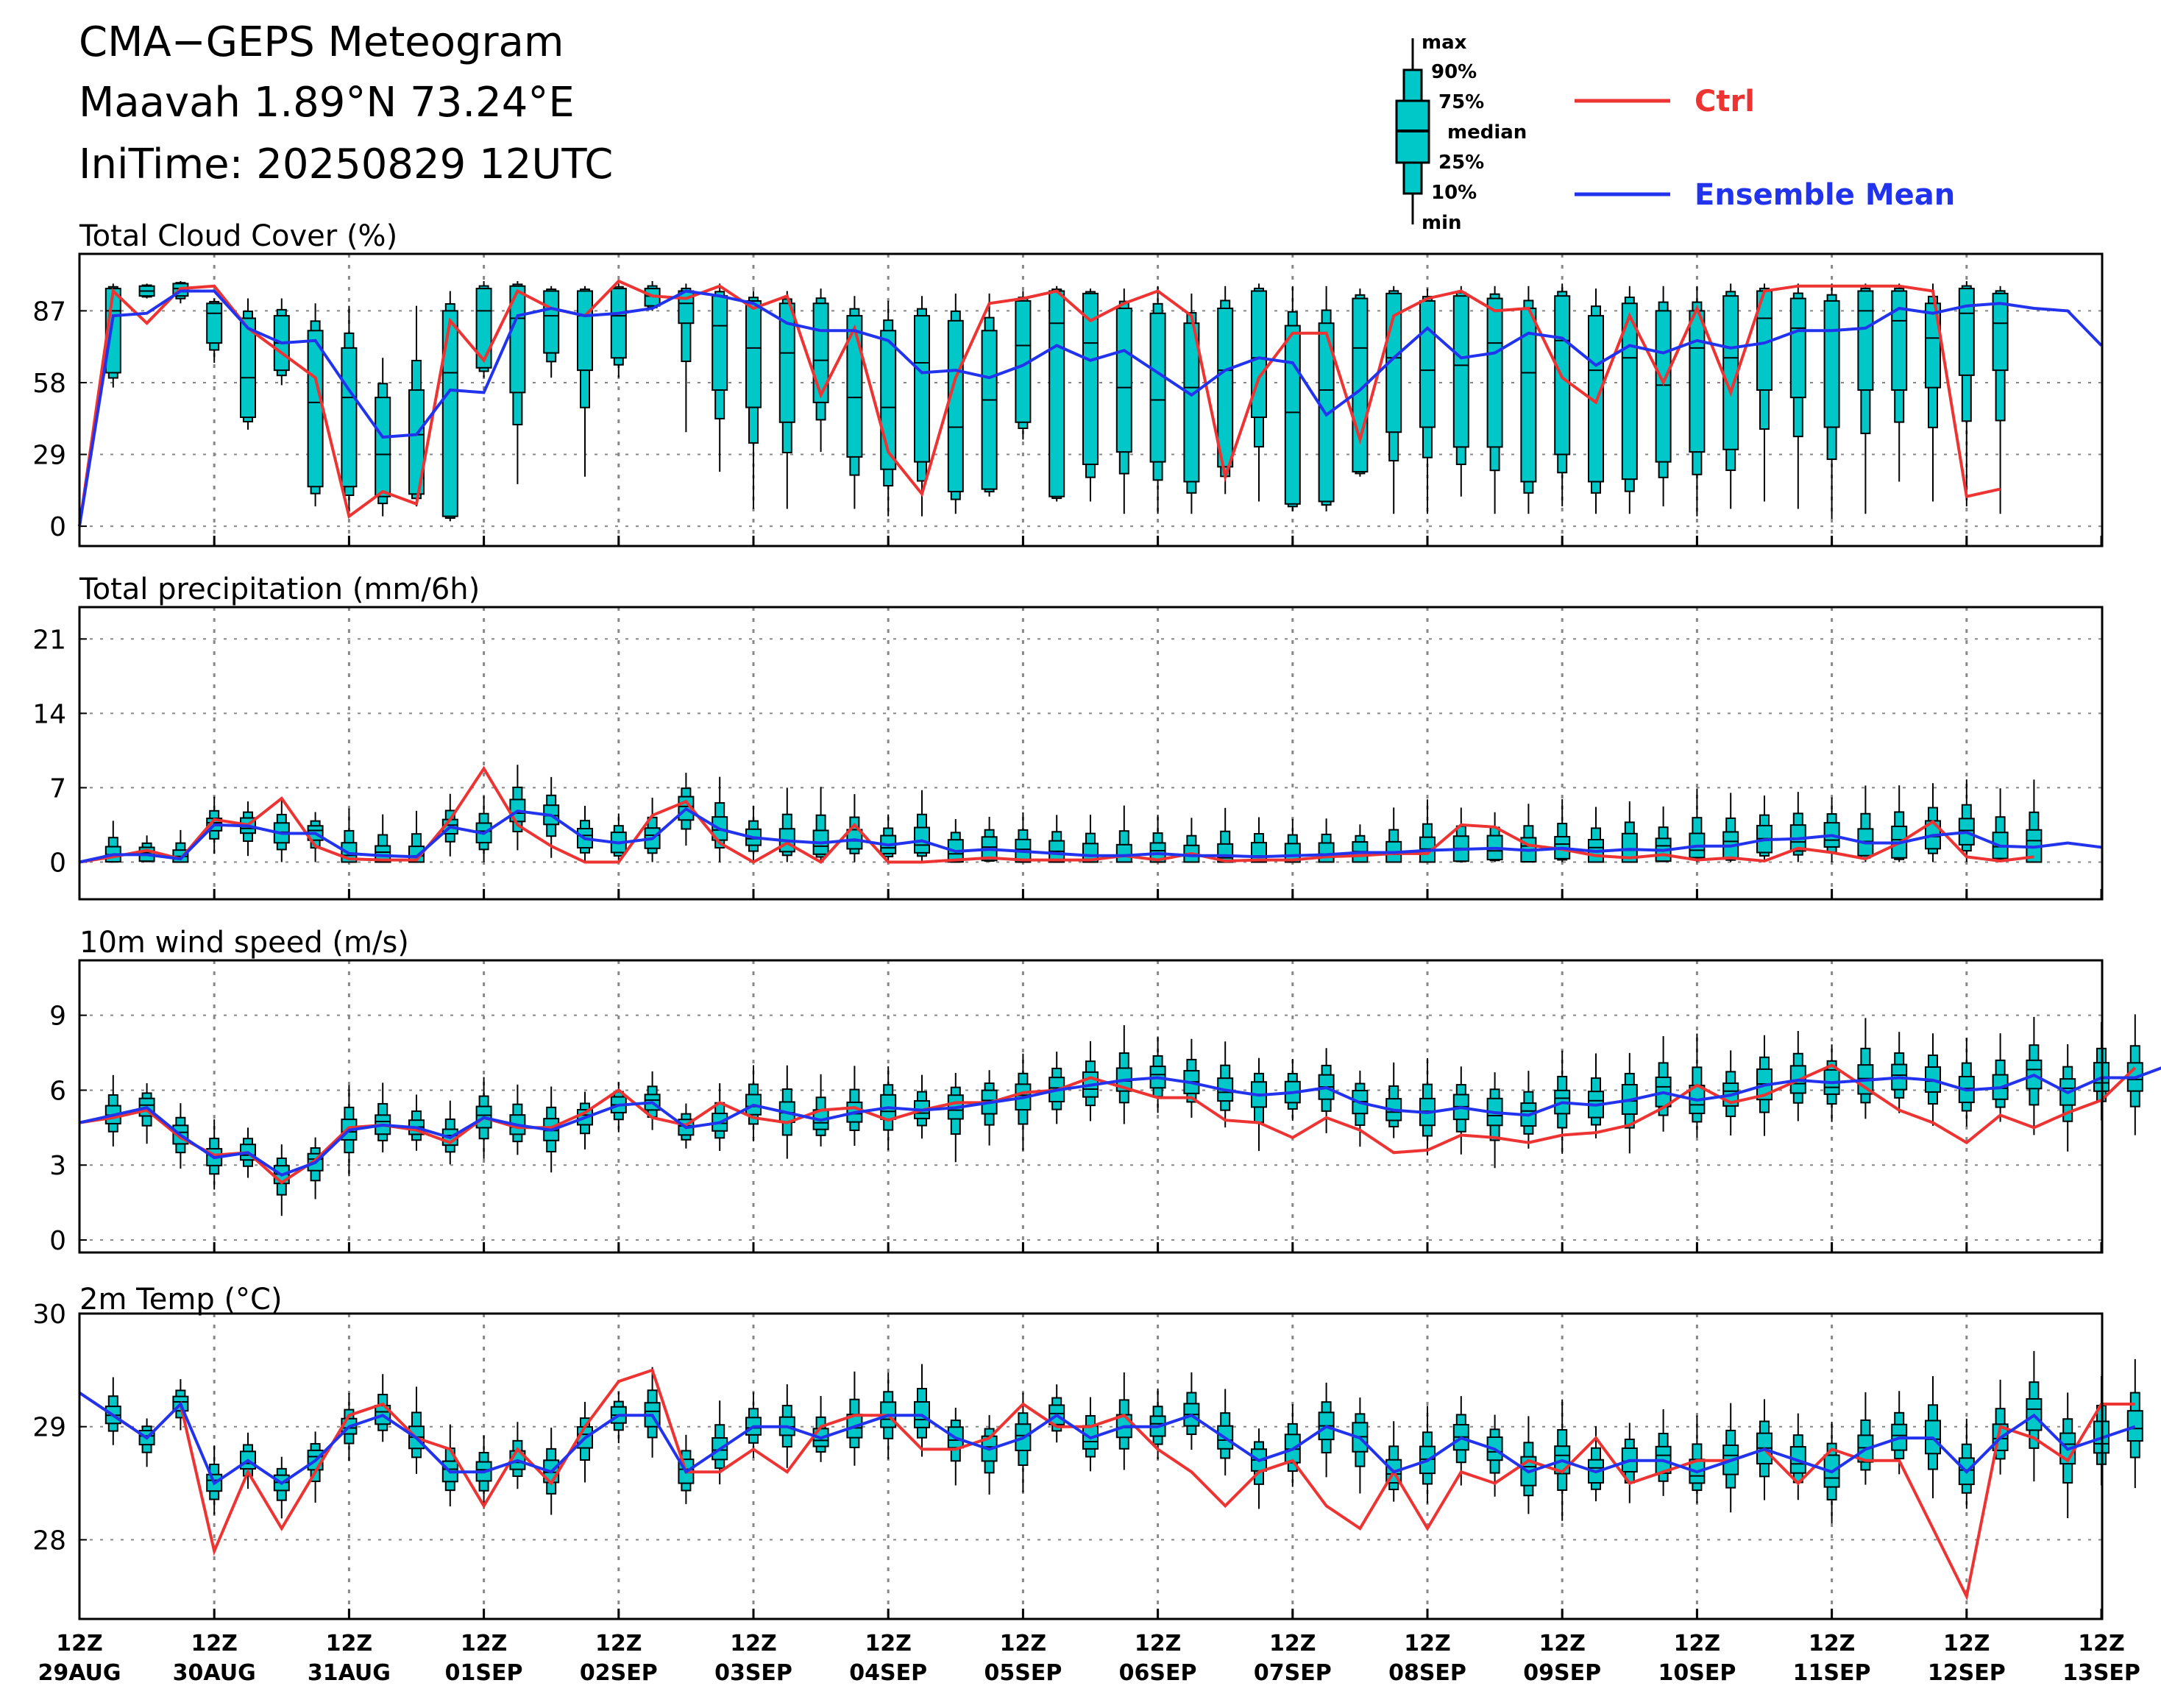 This screenshot has height=1708, width=2161. I want to click on x-tick-date: 08SEP, so click(1427, 1673).